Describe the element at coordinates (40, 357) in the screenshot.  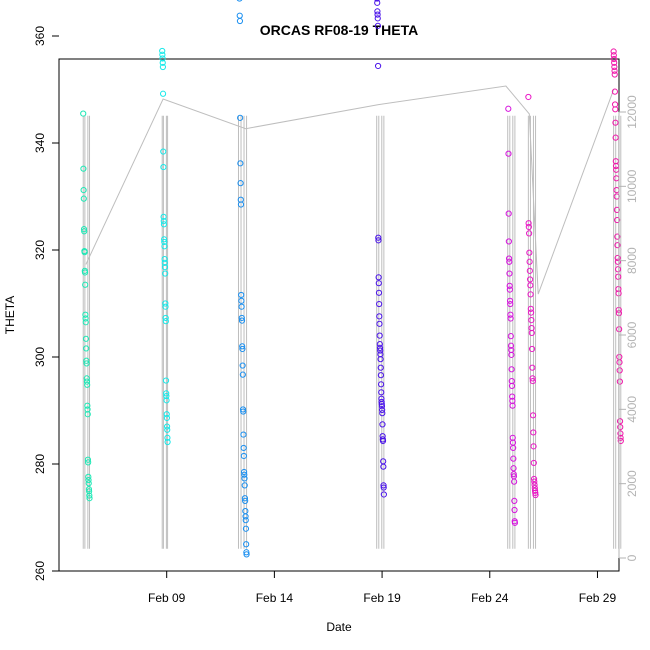
I see `y-tick-label: 300` at that location.